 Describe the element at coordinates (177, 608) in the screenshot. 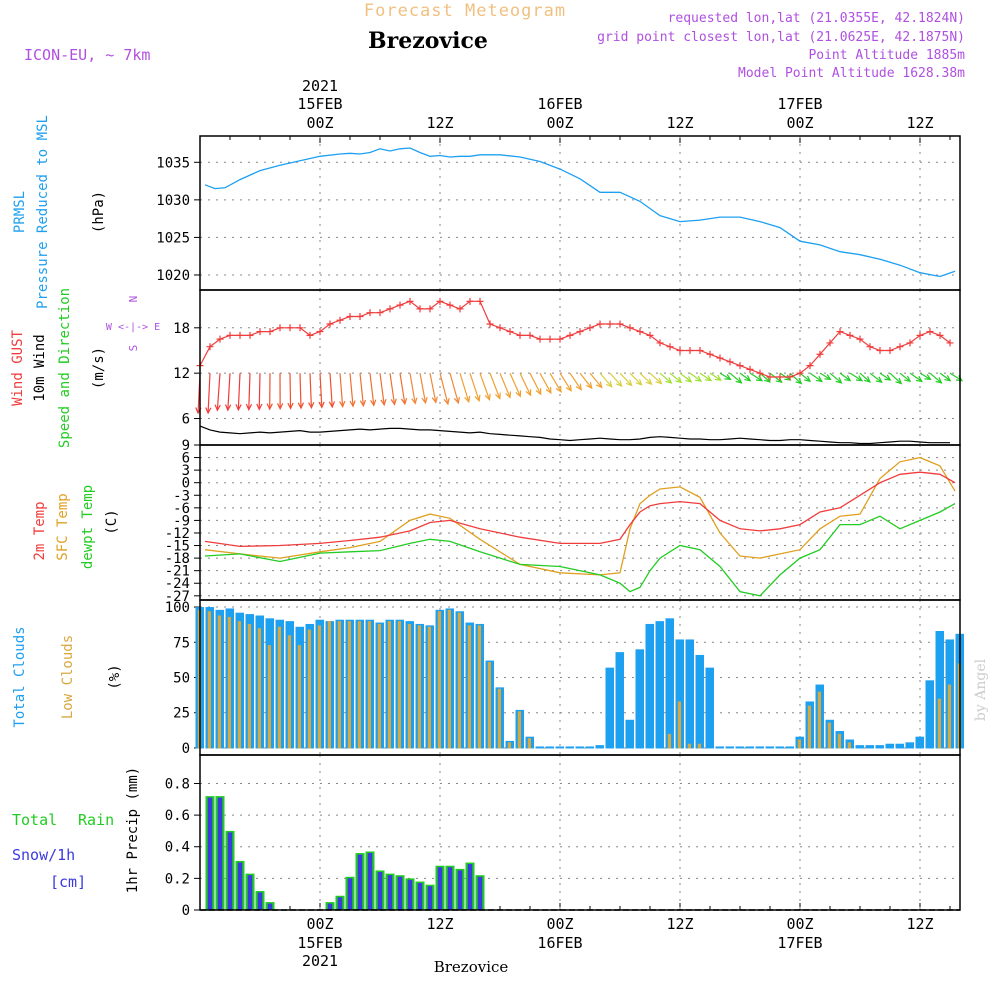

I see `y-tick-label: 100` at that location.